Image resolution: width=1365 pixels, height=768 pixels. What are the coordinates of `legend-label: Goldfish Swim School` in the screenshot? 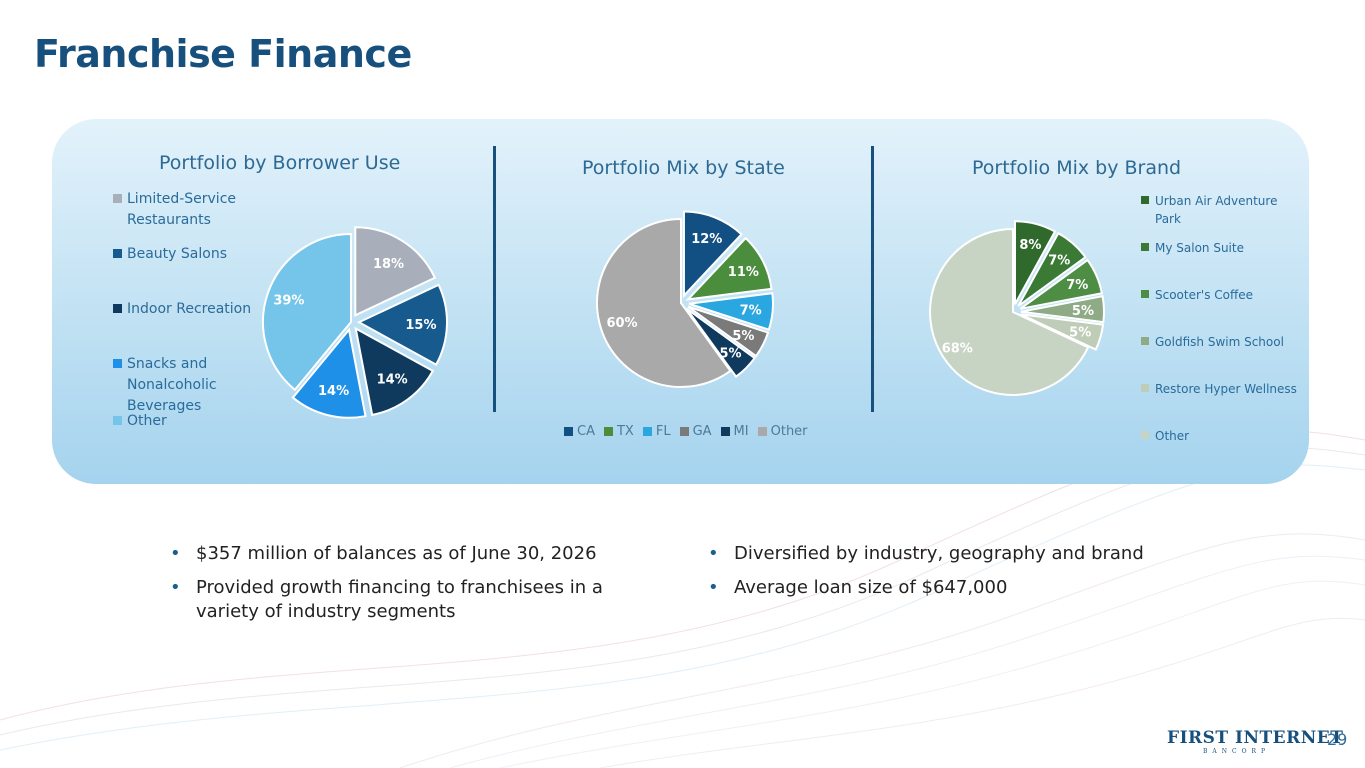 It's located at (1219, 342).